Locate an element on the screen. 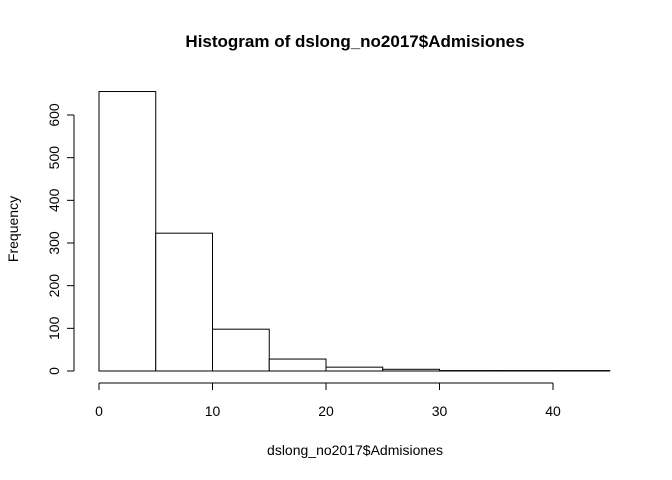 The height and width of the screenshot is (480, 672). y-tick-label-100: 100 is located at coordinates (54, 328).